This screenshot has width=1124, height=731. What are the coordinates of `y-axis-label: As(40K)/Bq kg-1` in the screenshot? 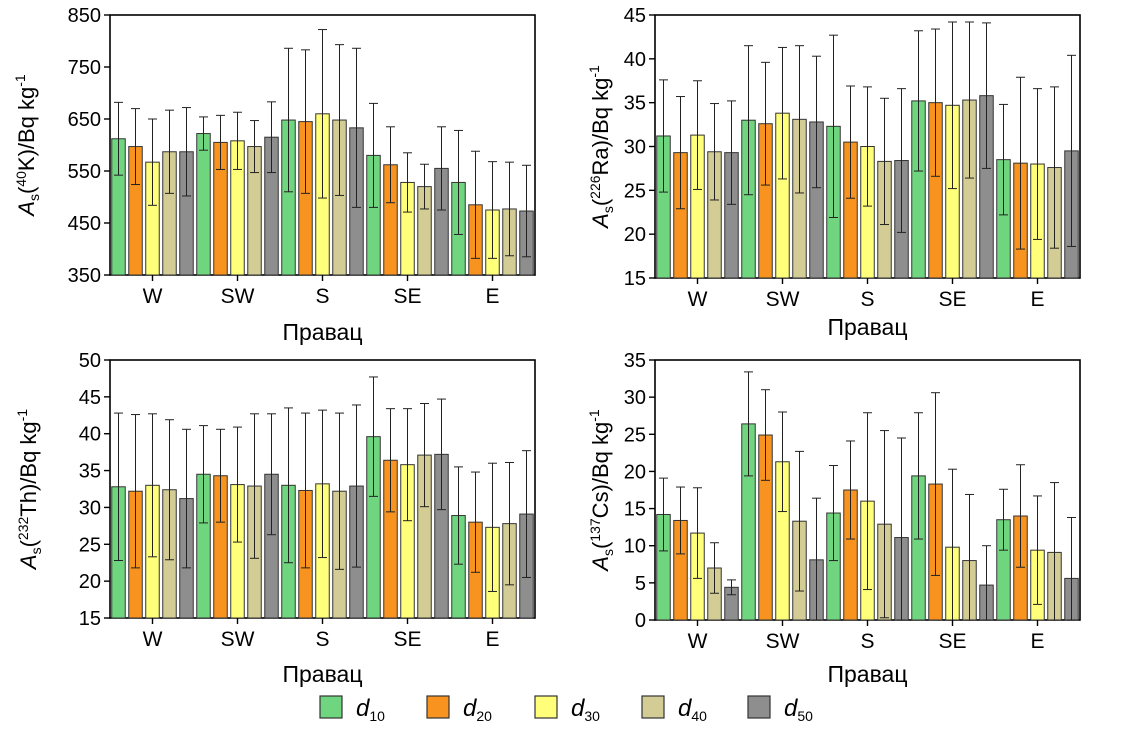 It's located at (27, 146).